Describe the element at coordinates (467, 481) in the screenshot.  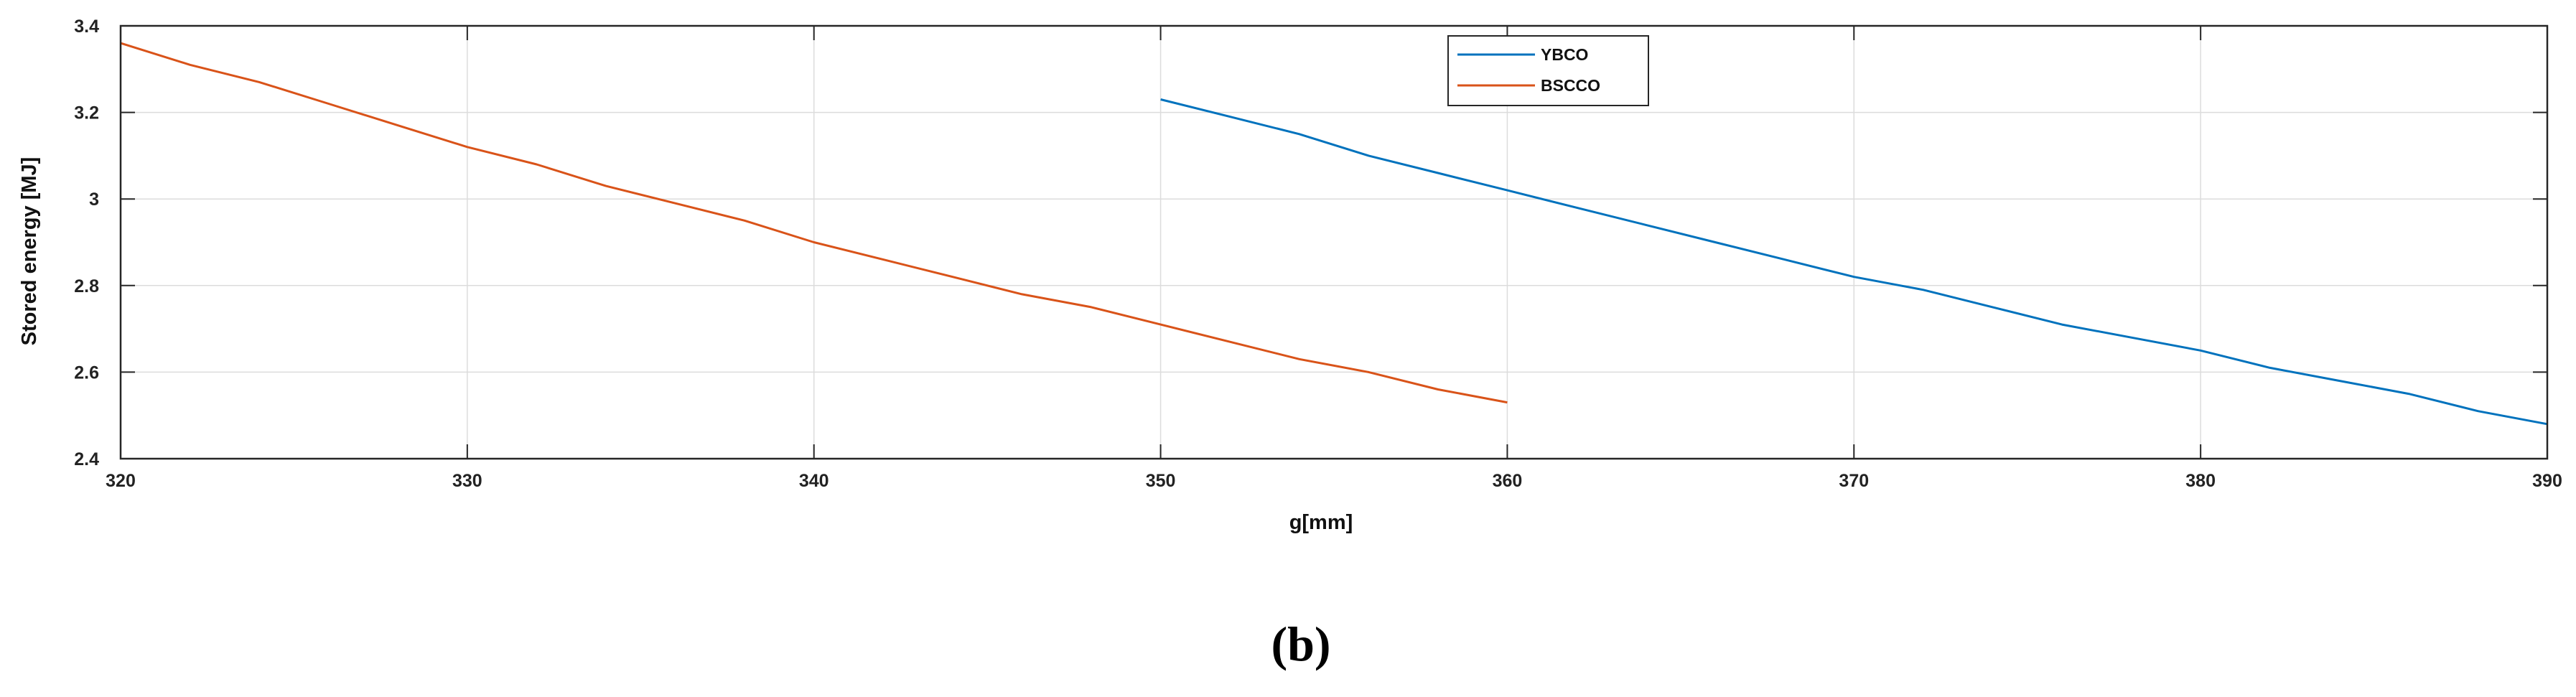
I see `x-tick-label: 330` at that location.